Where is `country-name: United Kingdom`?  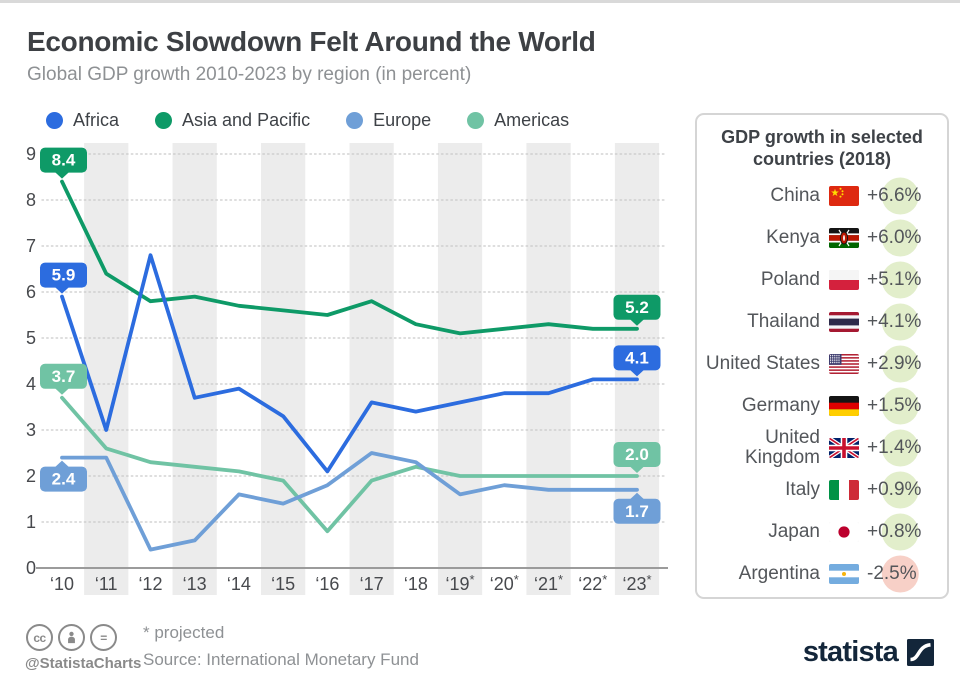 country-name: United Kingdom is located at coordinates (782, 447).